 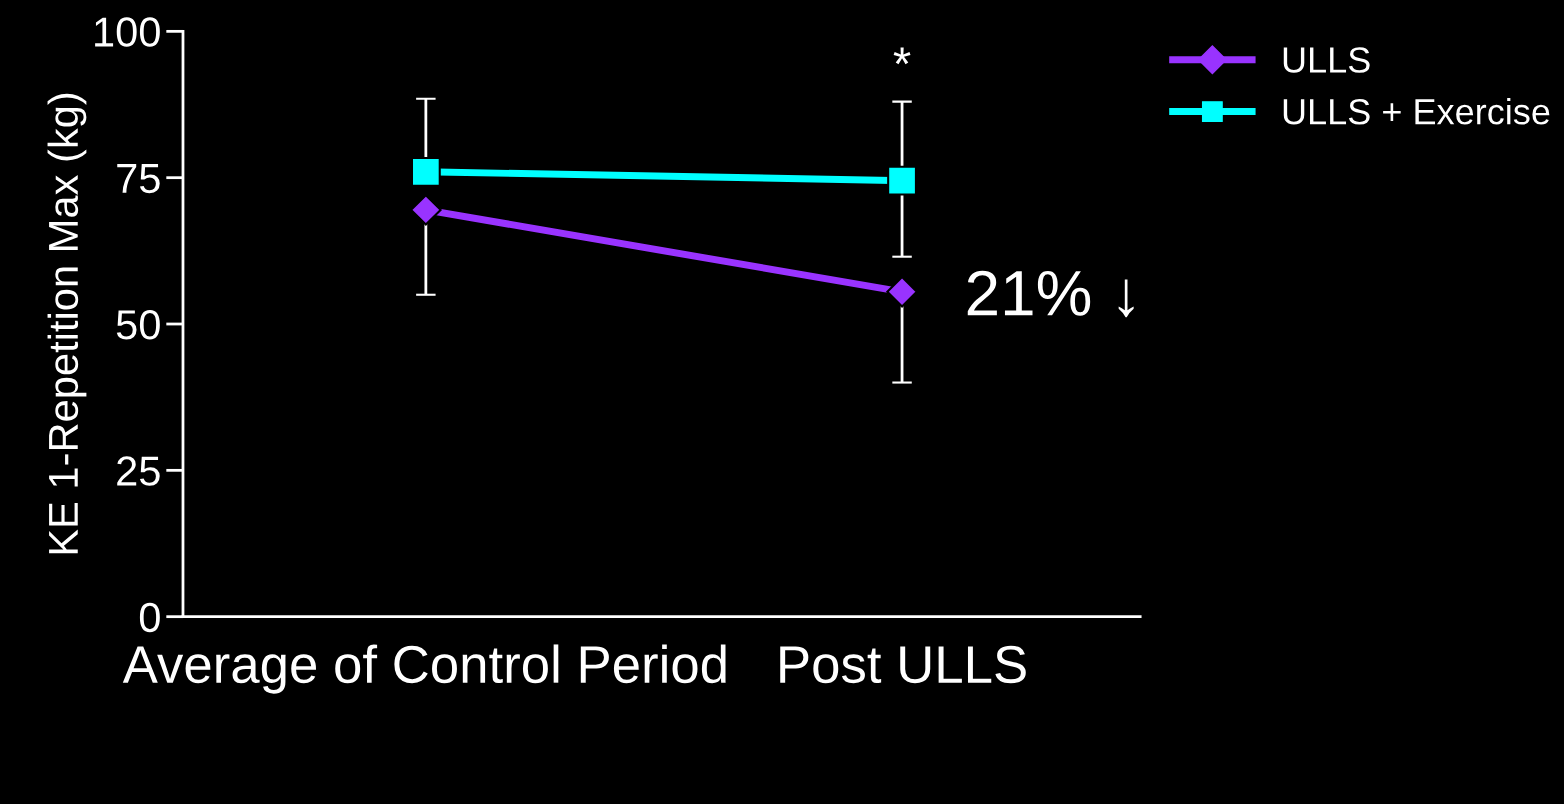 I want to click on x-tick-label: Average of Control Period, so click(x=424, y=669).